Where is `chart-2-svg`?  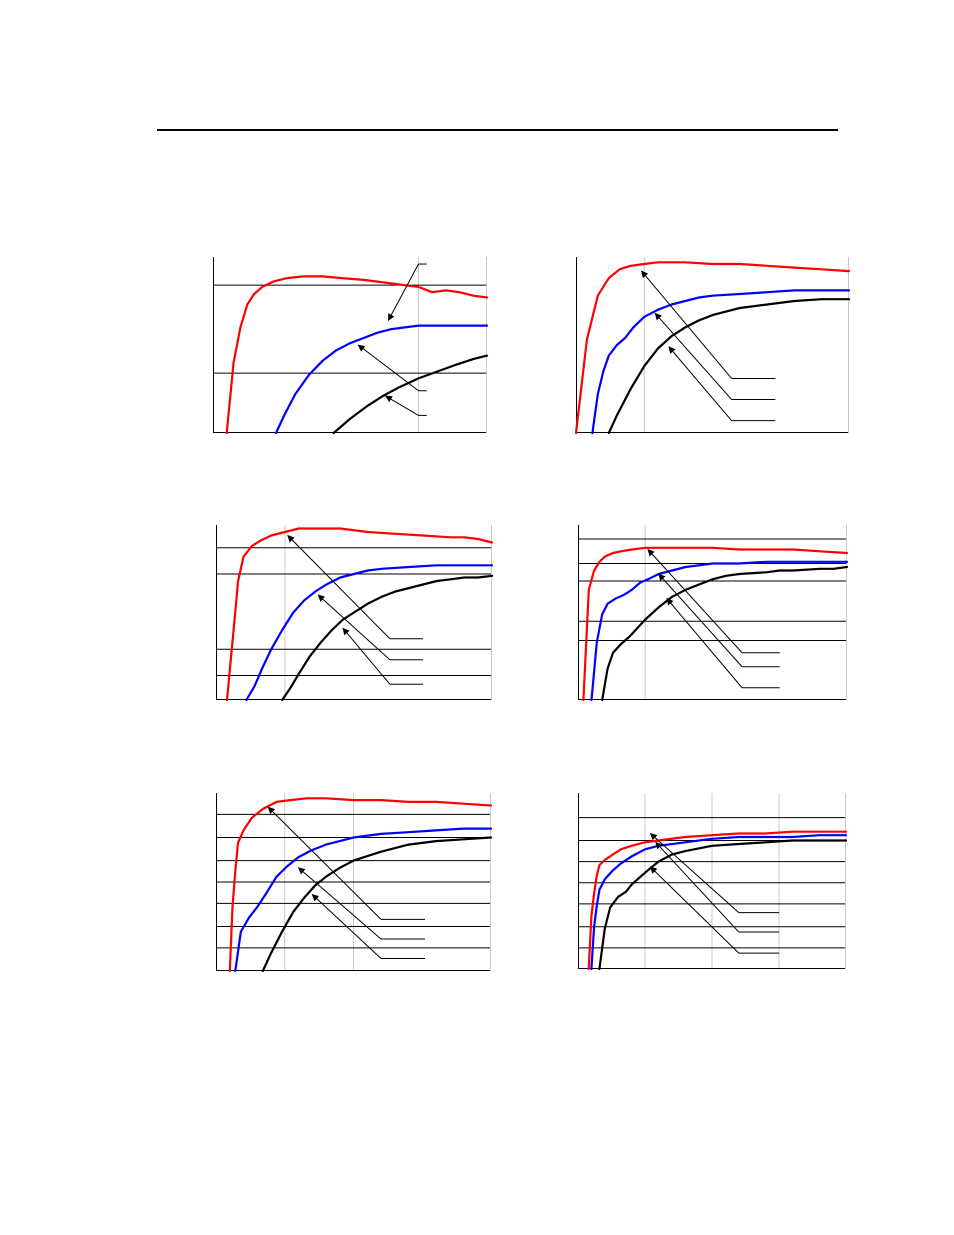
chart-2-svg is located at coordinates (712, 346).